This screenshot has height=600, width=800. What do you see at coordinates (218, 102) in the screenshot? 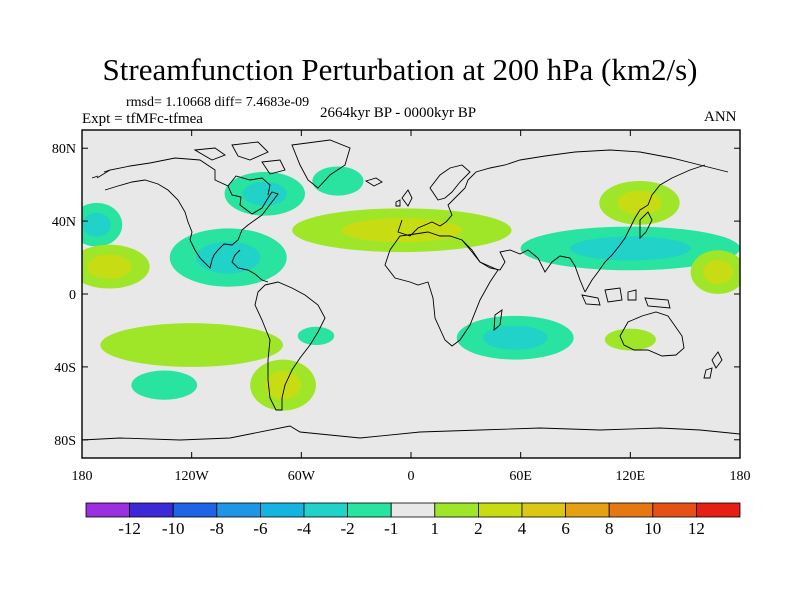
I see `stats-text: rmsd= 1.10668 diff= 7.4683e-09` at bounding box center [218, 102].